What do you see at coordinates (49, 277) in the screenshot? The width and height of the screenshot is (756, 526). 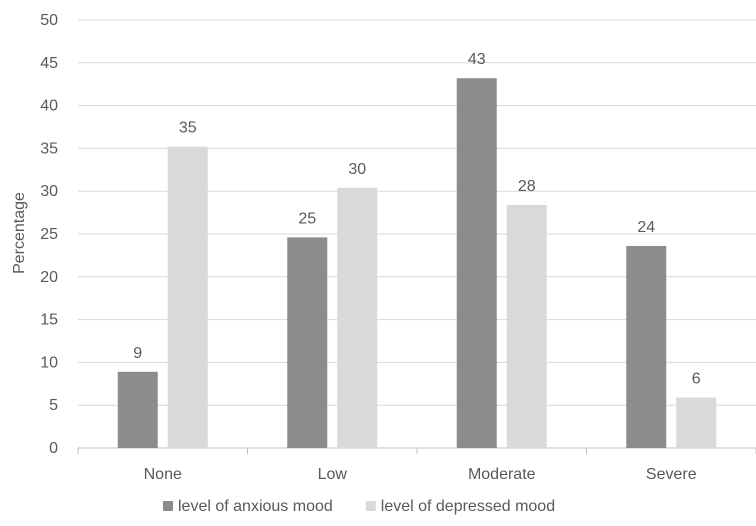 I see `y-tick-label: 20` at bounding box center [49, 277].